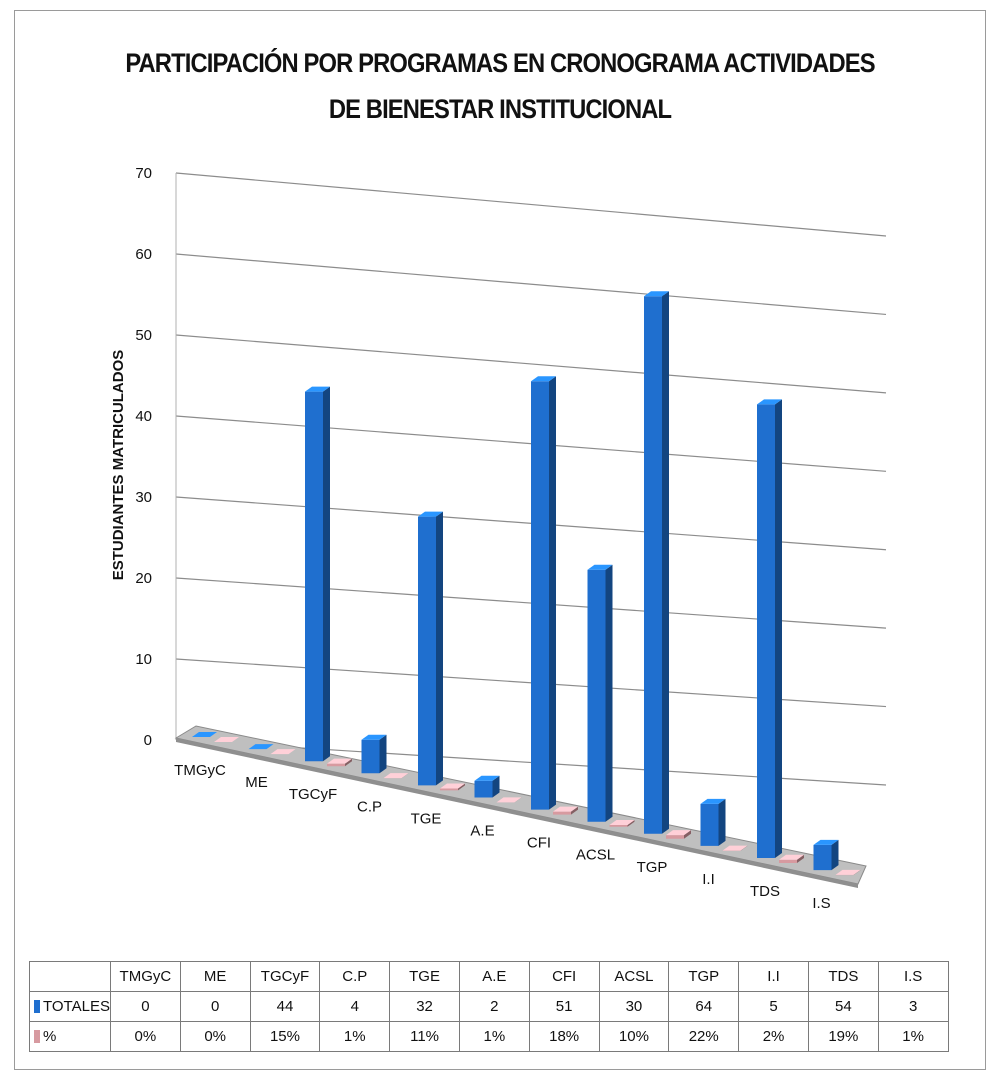 The height and width of the screenshot is (1084, 992). I want to click on legend-swatch-percent, so click(37, 1036).